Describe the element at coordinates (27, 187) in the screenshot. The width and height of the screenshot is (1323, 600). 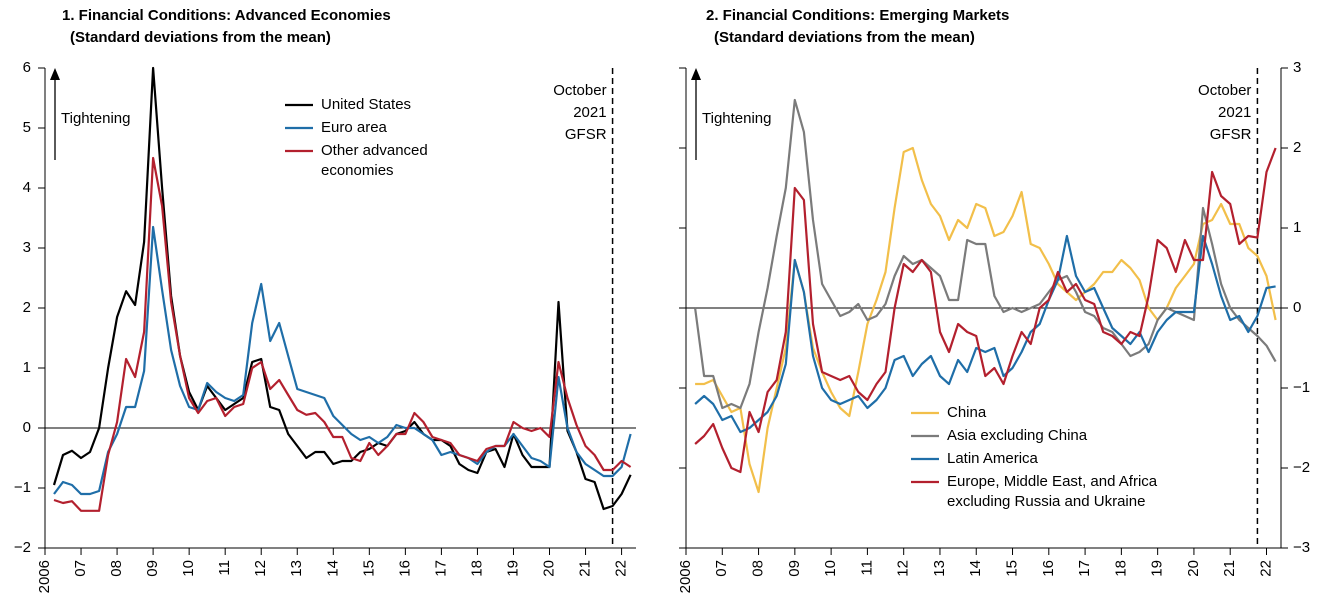
I see `y-tick-label: 4` at that location.